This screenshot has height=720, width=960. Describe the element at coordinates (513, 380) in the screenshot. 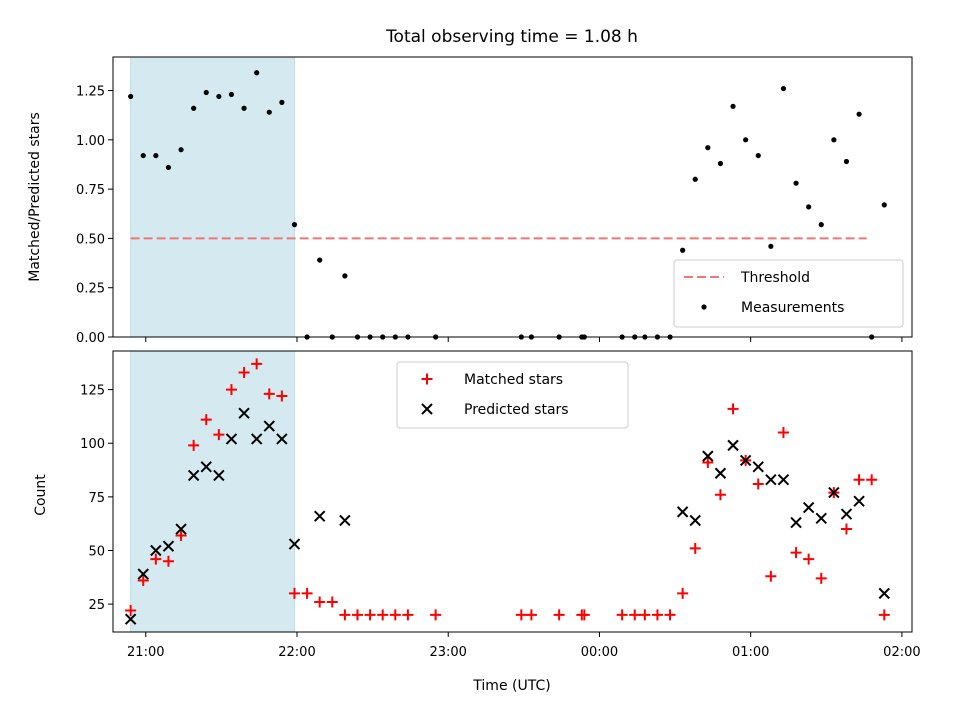

I see `legend-matched-stars-label: Matched stars` at that location.